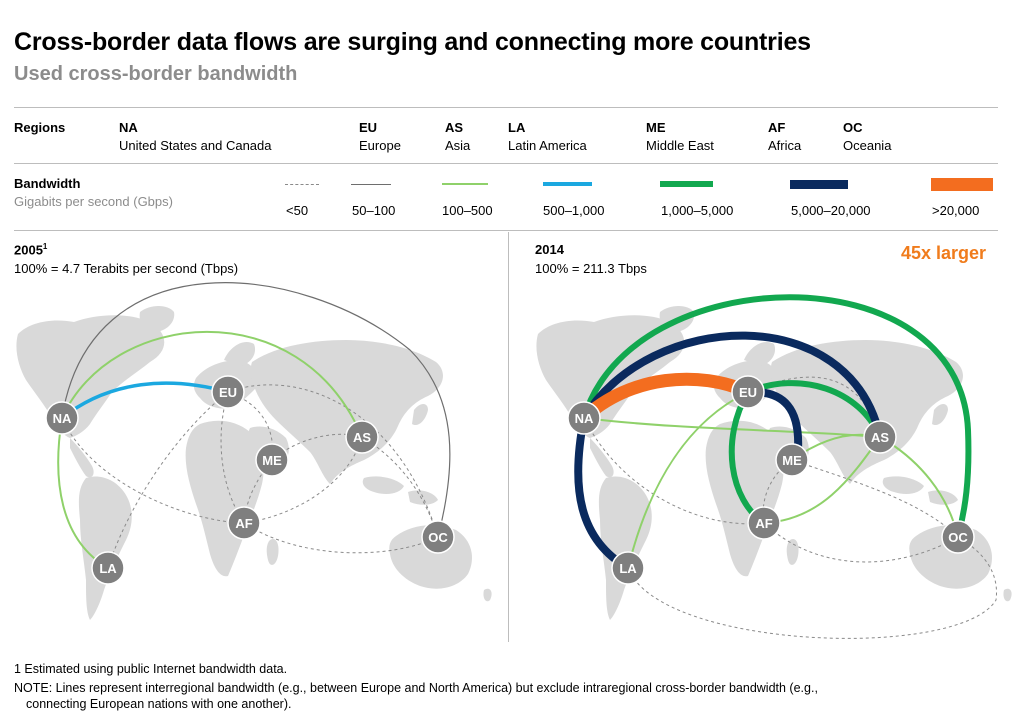 The width and height of the screenshot is (1024, 719). I want to click on region-name-eu: Europe, so click(380, 145).